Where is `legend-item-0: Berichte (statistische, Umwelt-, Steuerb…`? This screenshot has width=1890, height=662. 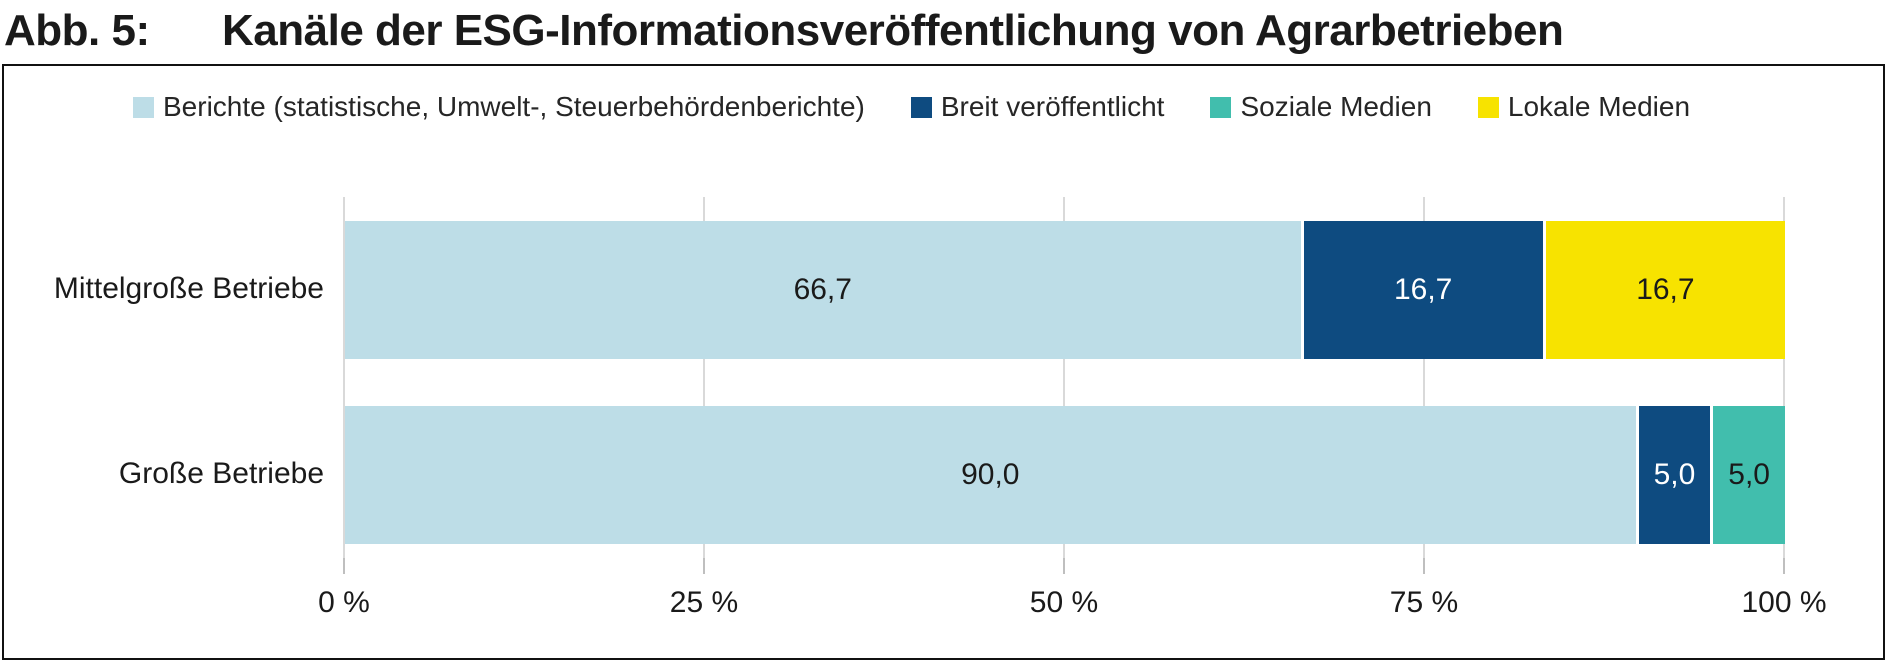
legend-item-0: Berichte (statistische, Umwelt-, Steuerb… is located at coordinates (499, 107).